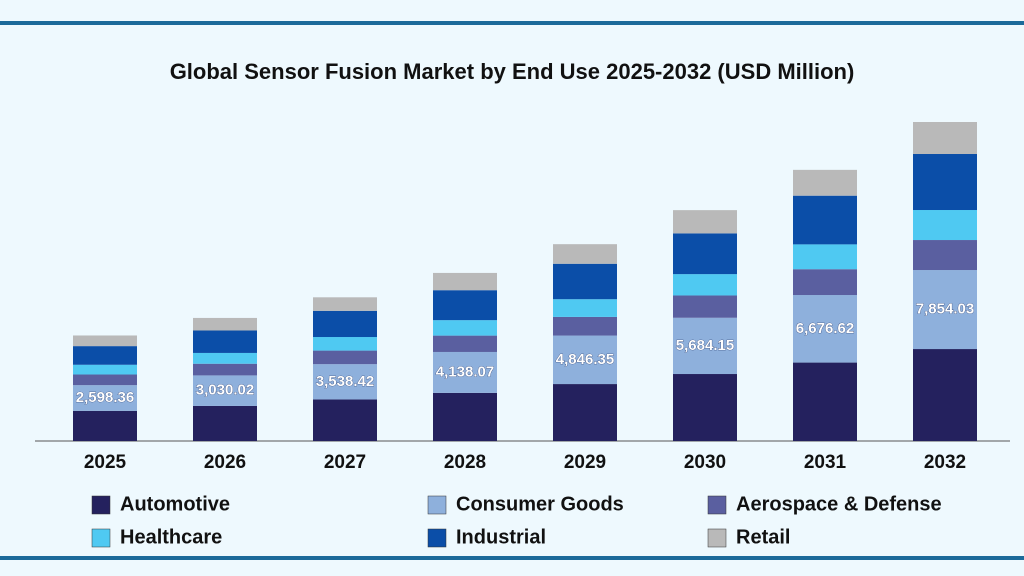  I want to click on legend-label: Industrial, so click(501, 537).